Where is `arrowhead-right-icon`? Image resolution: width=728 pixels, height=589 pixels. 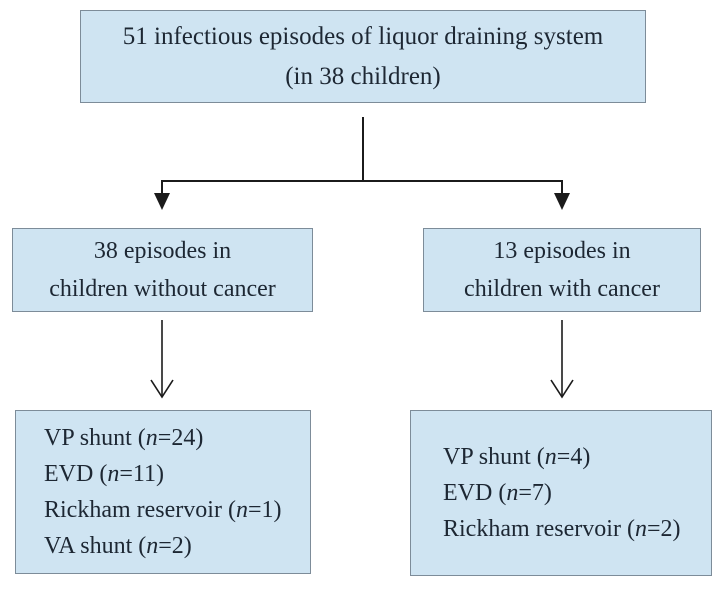
arrowhead-right-icon is located at coordinates (562, 201).